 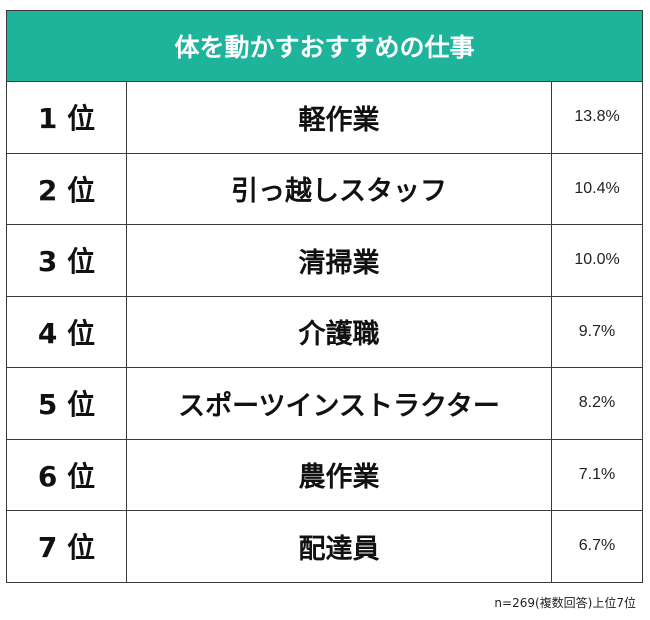 I want to click on table-title: 体を動かすおすすめの仕事, so click(x=324, y=46).